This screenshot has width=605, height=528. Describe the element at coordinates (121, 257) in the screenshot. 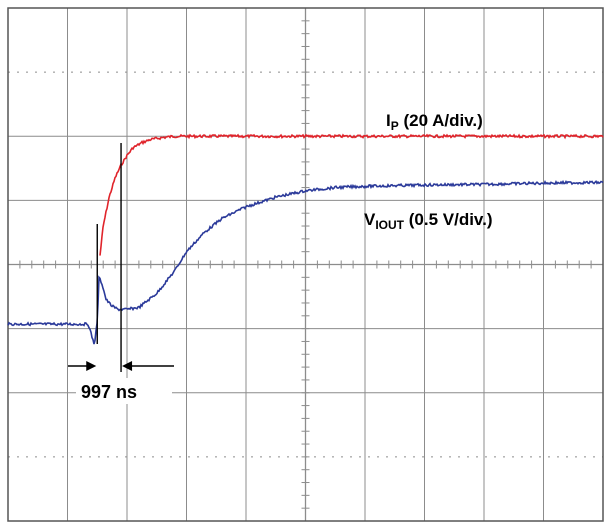

I see `interval-markers` at that location.